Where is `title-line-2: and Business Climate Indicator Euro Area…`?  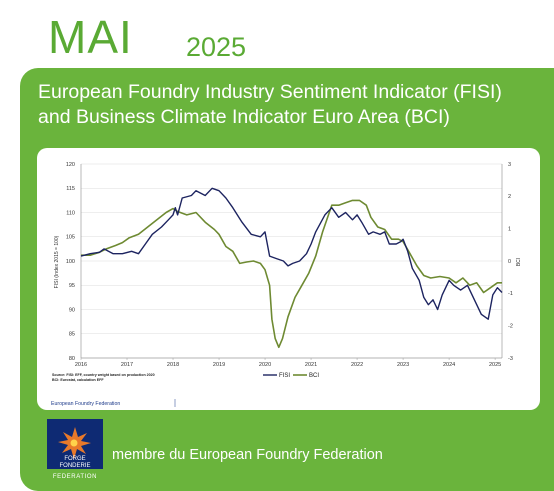 title-line-2: and Business Climate Indicator Euro Area… is located at coordinates (244, 117).